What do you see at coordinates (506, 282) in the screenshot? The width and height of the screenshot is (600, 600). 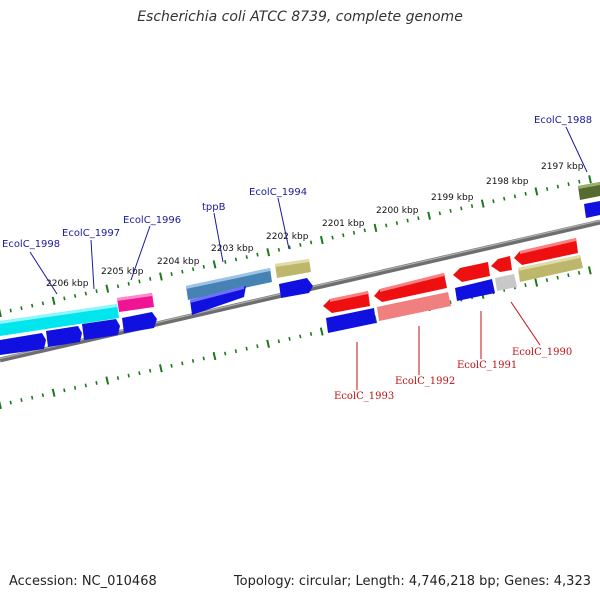 I see `feature-gray` at bounding box center [506, 282].